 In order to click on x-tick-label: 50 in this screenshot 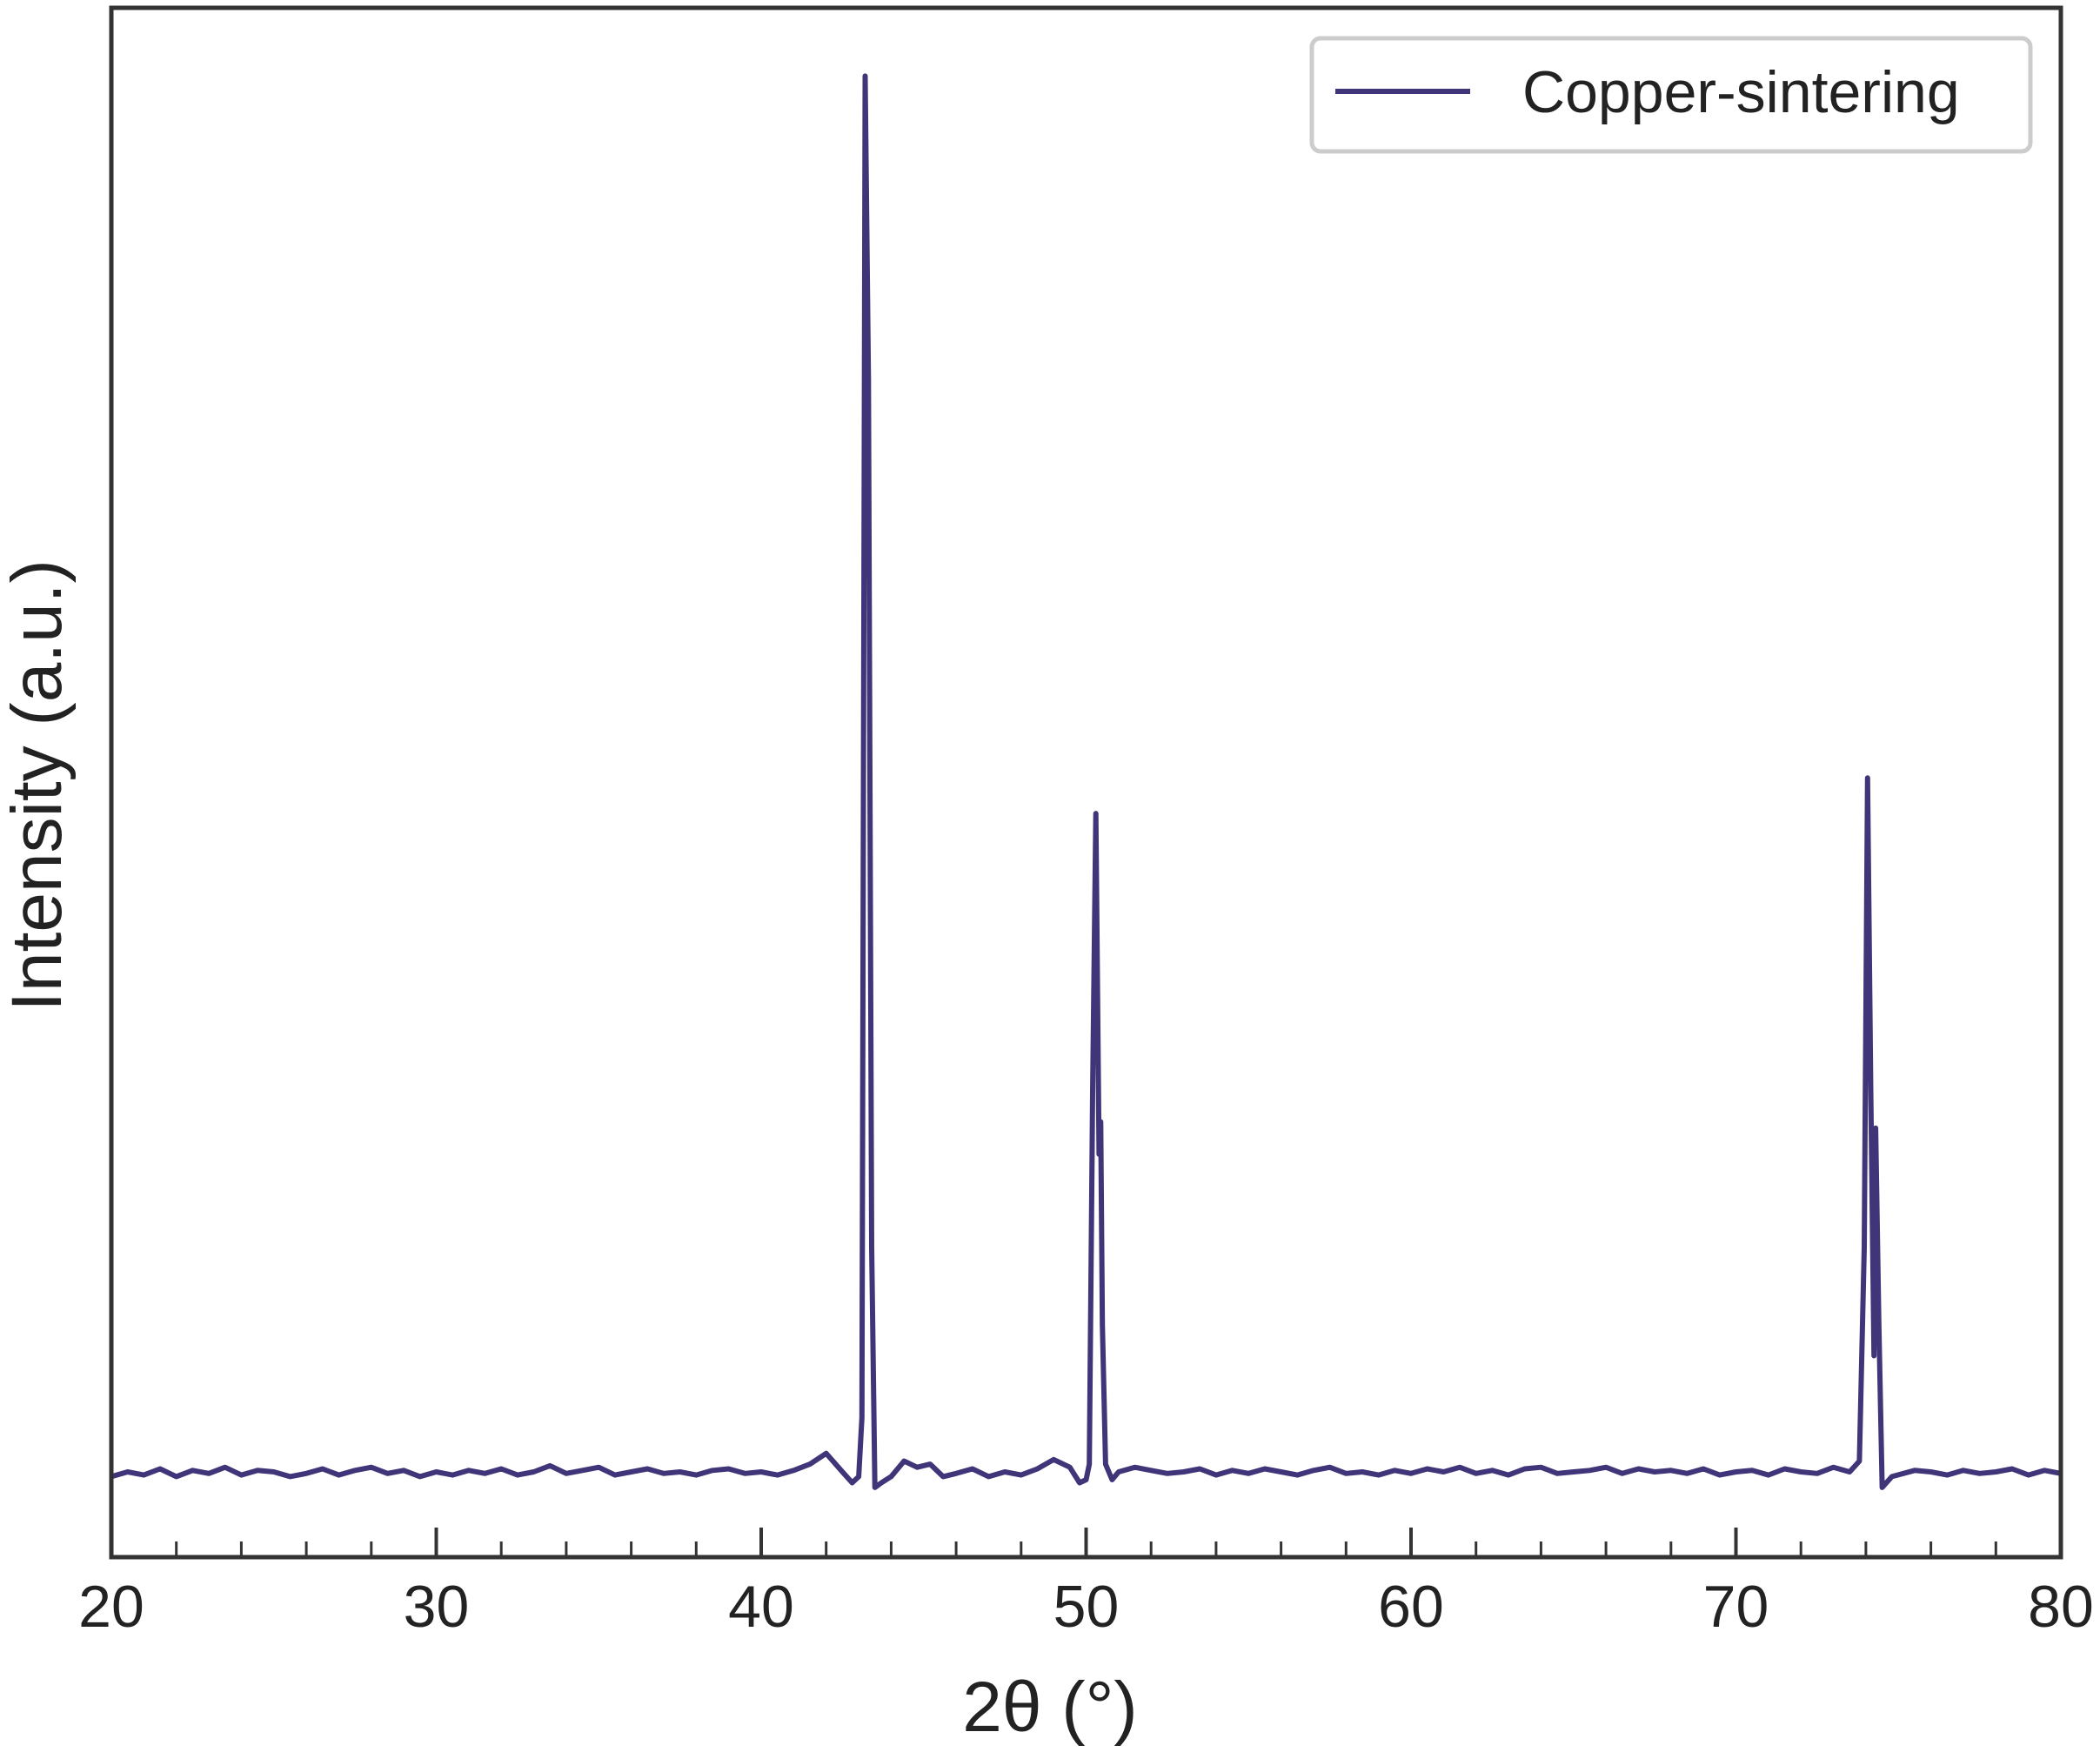, I will do `click(1086, 1607)`.